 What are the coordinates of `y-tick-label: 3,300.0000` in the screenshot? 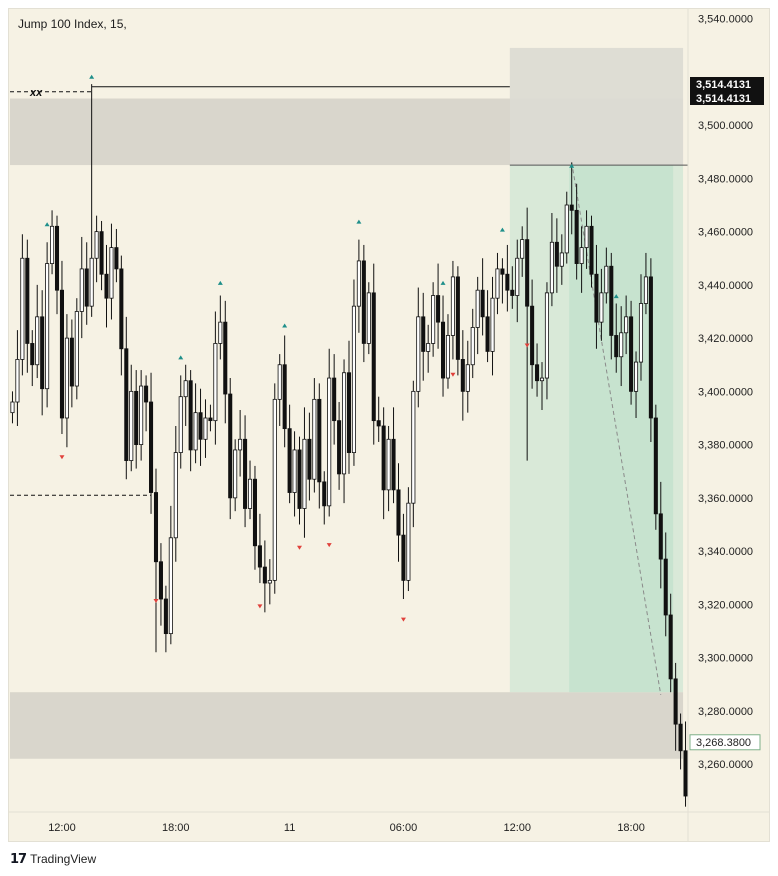 It's located at (725, 659).